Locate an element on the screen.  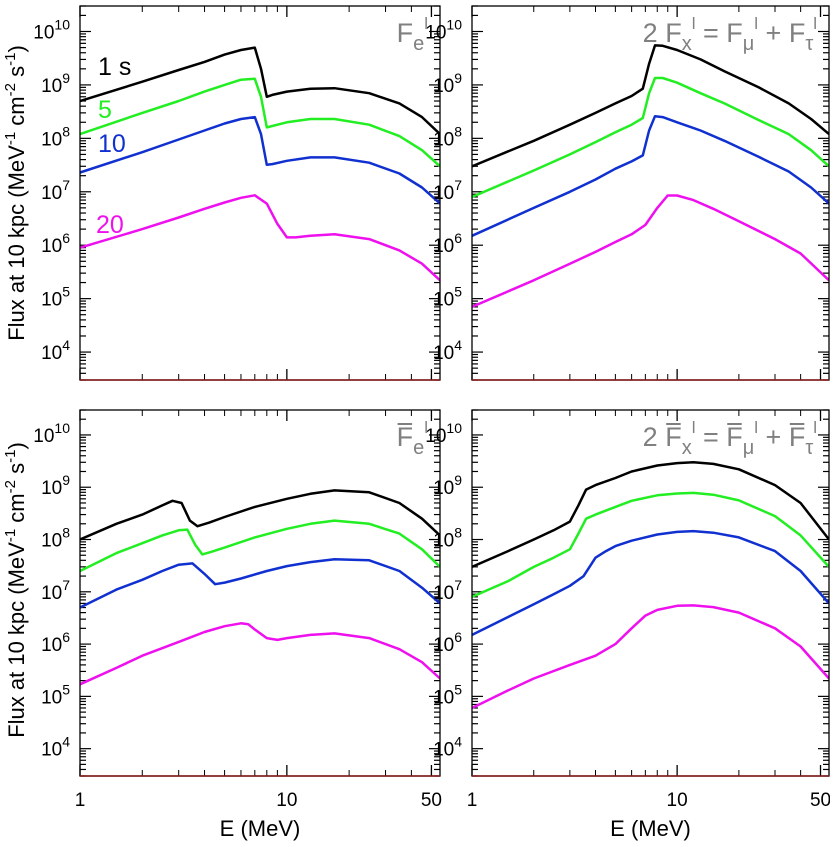
panel-label-symbol: 2 F is located at coordinates (662, 437).